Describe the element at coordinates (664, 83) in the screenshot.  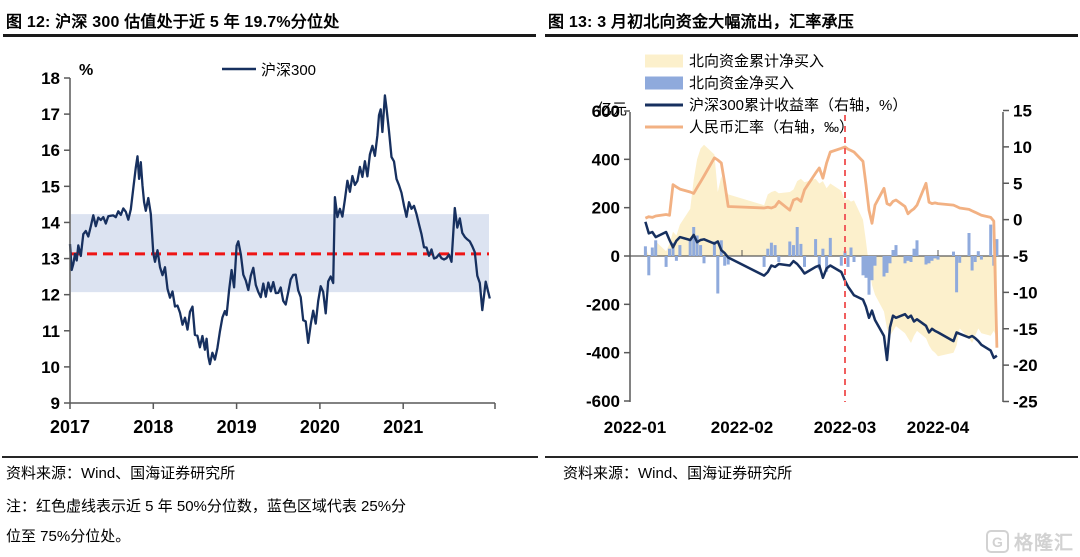
I see `legend-bar-swatch` at that location.